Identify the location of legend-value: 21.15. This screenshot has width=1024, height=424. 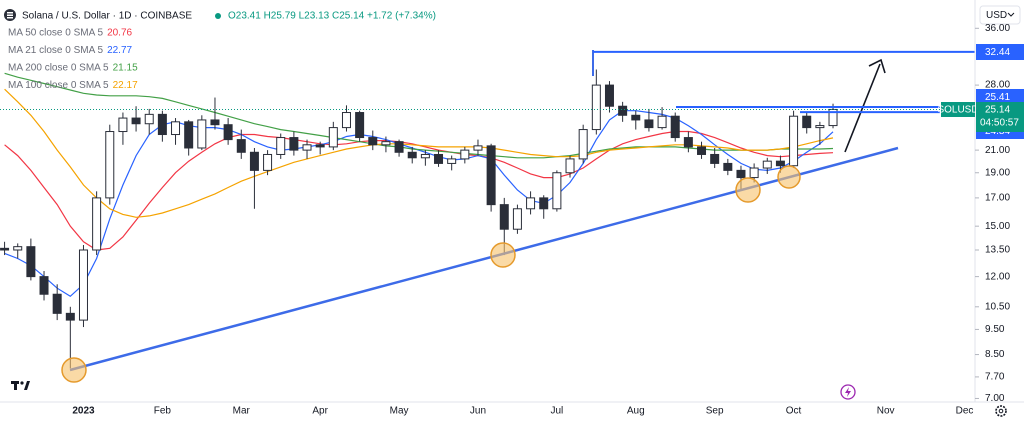
(125, 68).